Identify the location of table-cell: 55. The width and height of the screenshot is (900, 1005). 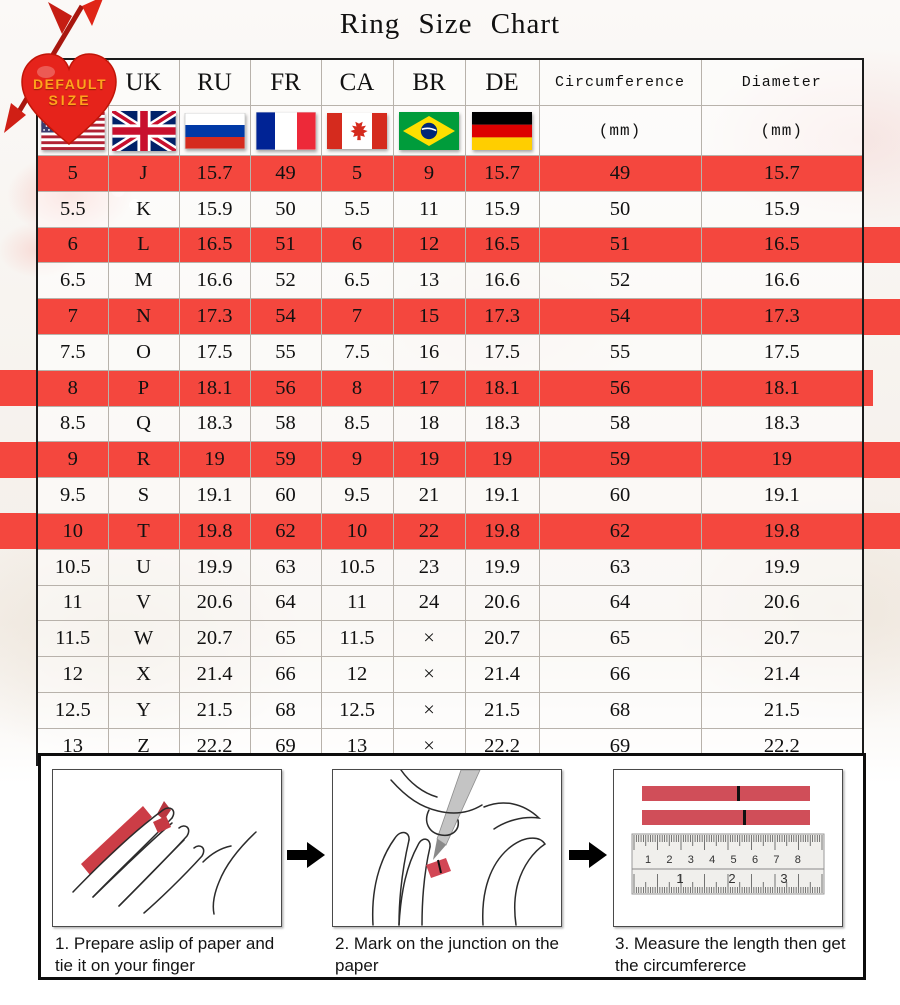
(285, 352).